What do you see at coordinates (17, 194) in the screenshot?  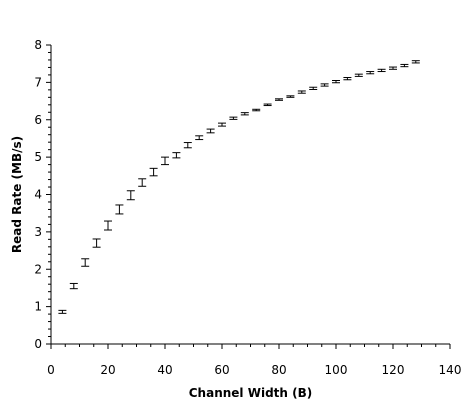 I see `y-axis-title: Read Rate (MB/s)` at bounding box center [17, 194].